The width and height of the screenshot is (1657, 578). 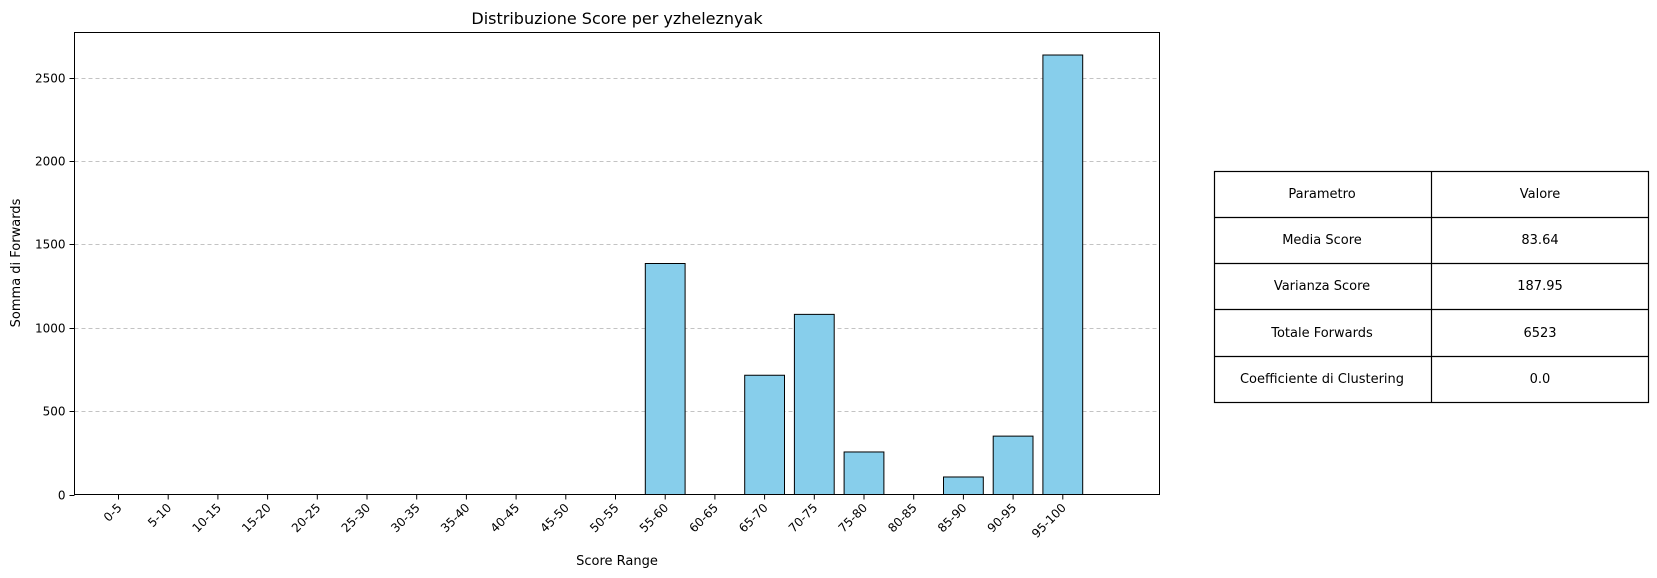 What do you see at coordinates (1540, 286) in the screenshot?
I see `table-row-varianza-value: 187.95` at bounding box center [1540, 286].